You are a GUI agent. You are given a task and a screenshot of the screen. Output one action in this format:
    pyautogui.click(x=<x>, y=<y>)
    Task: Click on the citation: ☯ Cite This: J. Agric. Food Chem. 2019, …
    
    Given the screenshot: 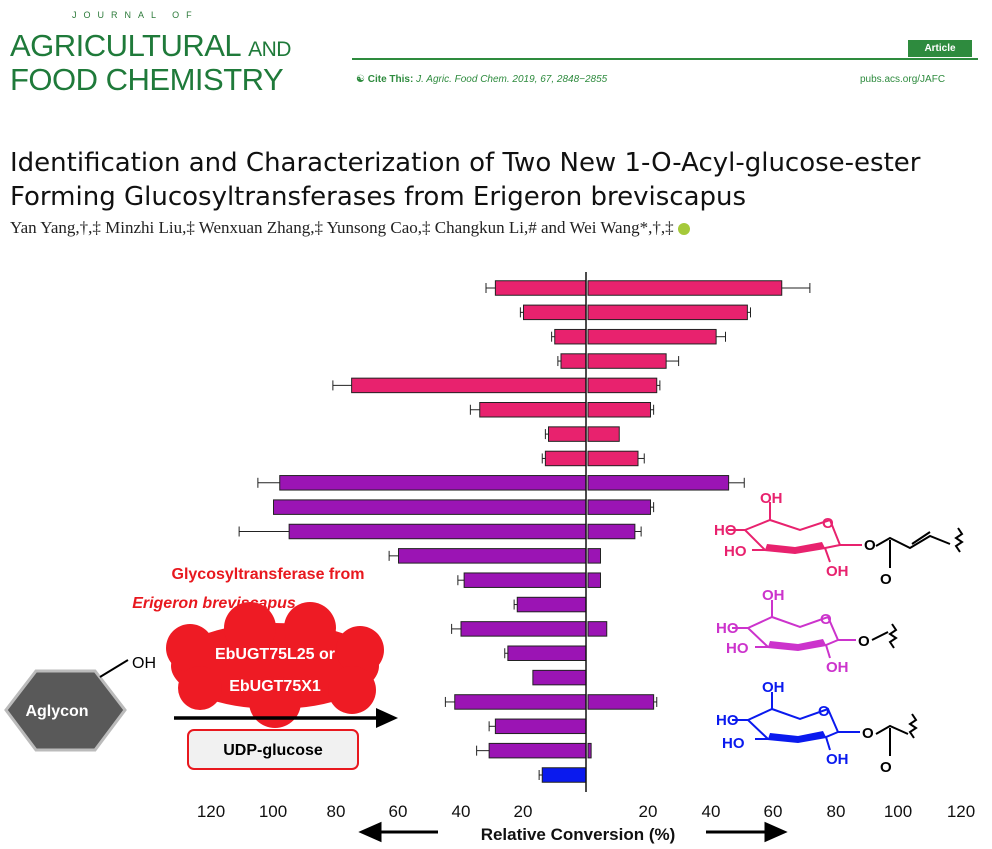 What is the action you would take?
    pyautogui.click(x=481, y=79)
    